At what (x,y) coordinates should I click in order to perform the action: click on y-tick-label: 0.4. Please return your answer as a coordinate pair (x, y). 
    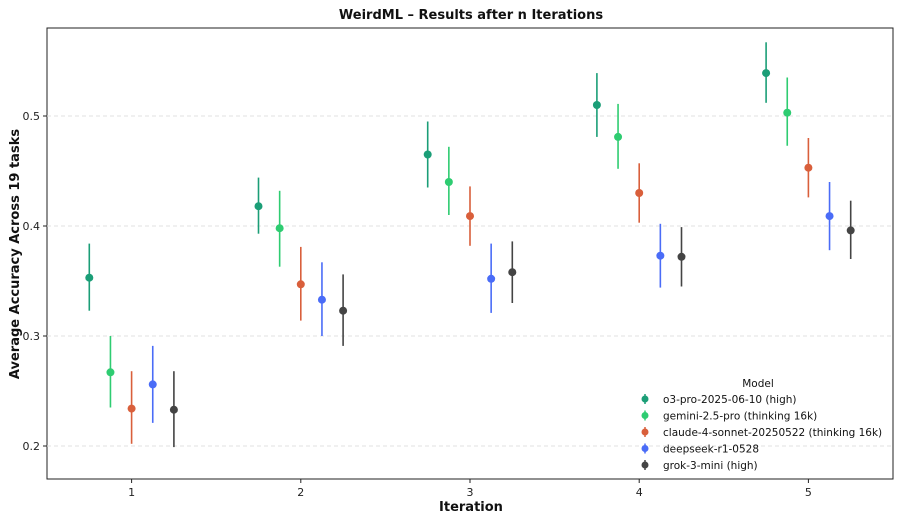
    Looking at the image, I should click on (32, 226).